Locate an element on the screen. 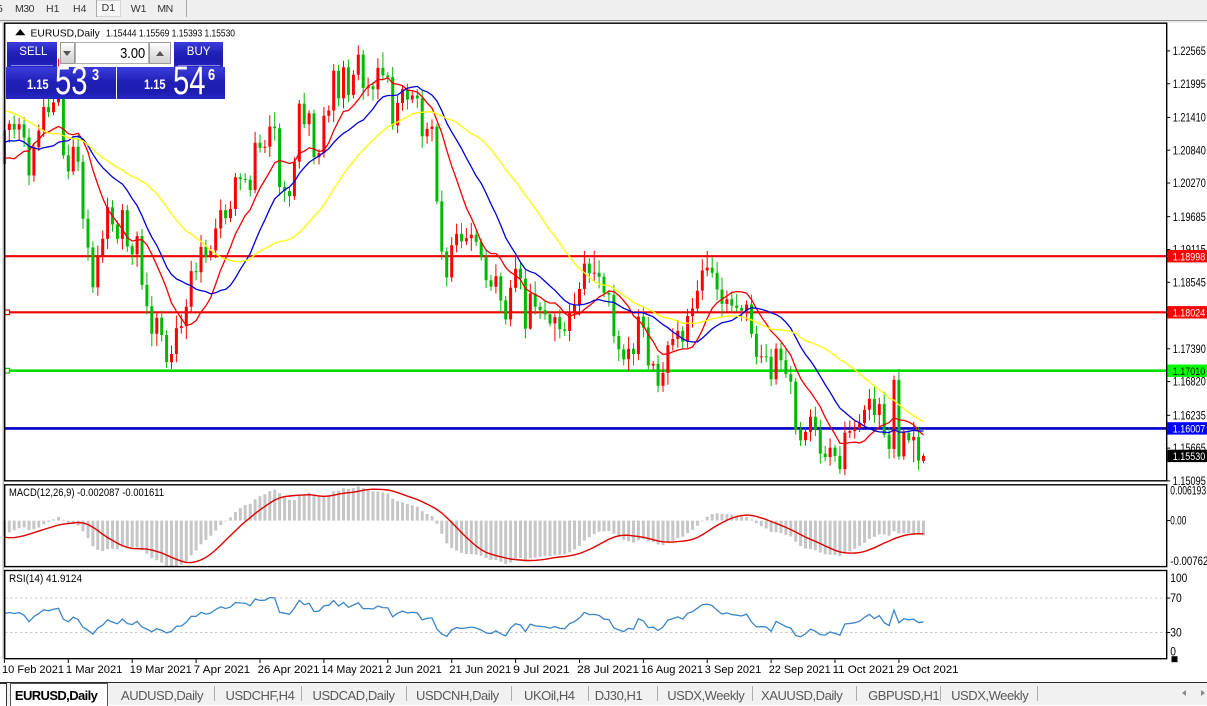 The image size is (1207, 706). svg-text: 9 Jul 2021 is located at coordinates (541, 670).